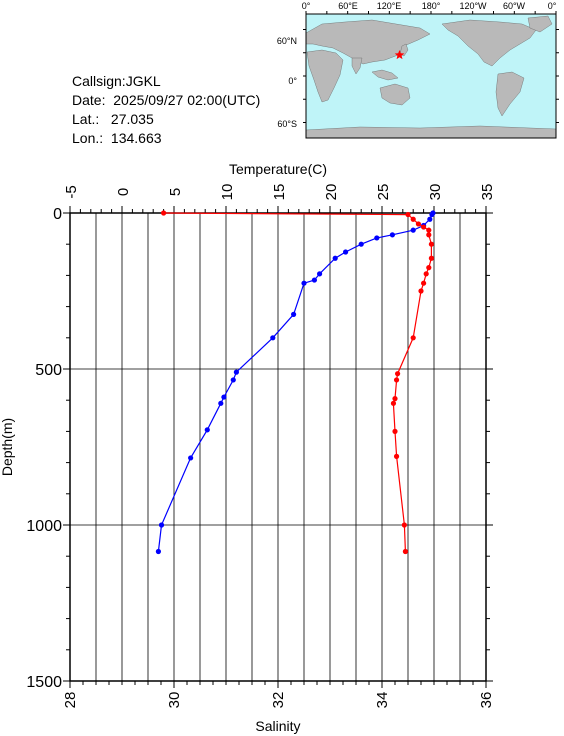 The height and width of the screenshot is (736, 564). Describe the element at coordinates (435, 192) in the screenshot. I see `temp-tick-label: 30` at that location.